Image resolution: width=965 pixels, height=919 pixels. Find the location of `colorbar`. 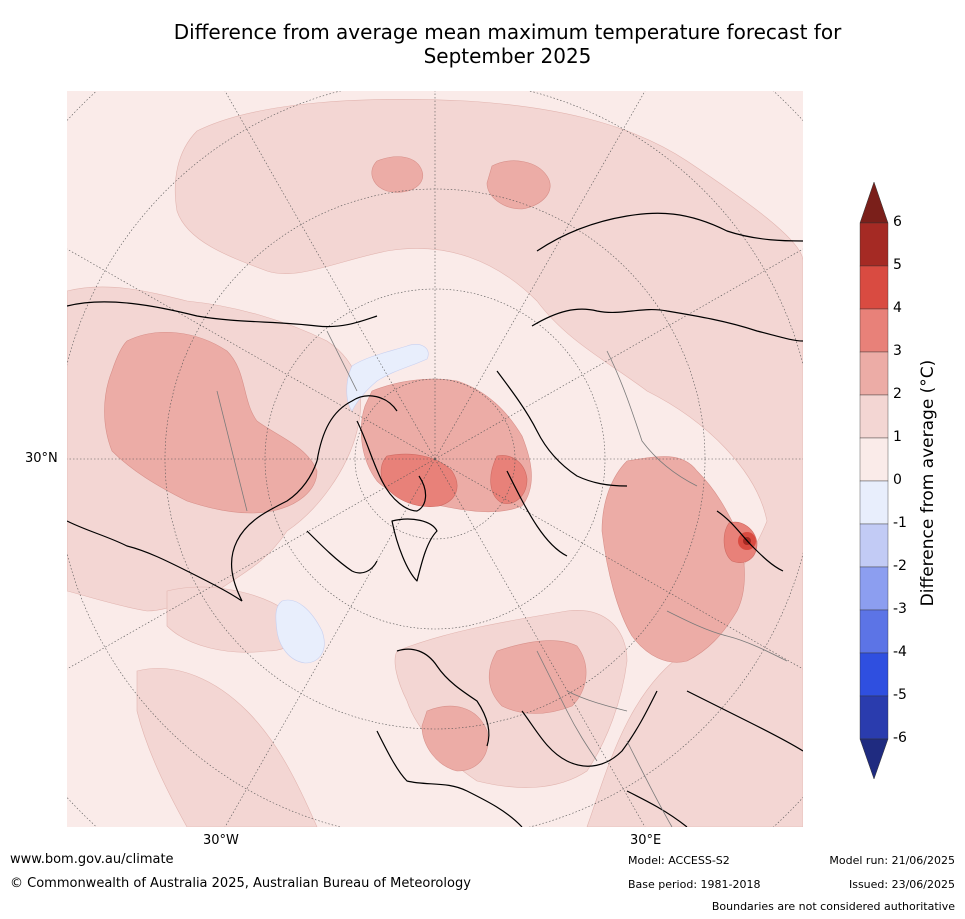

colorbar is located at coordinates (874, 480).